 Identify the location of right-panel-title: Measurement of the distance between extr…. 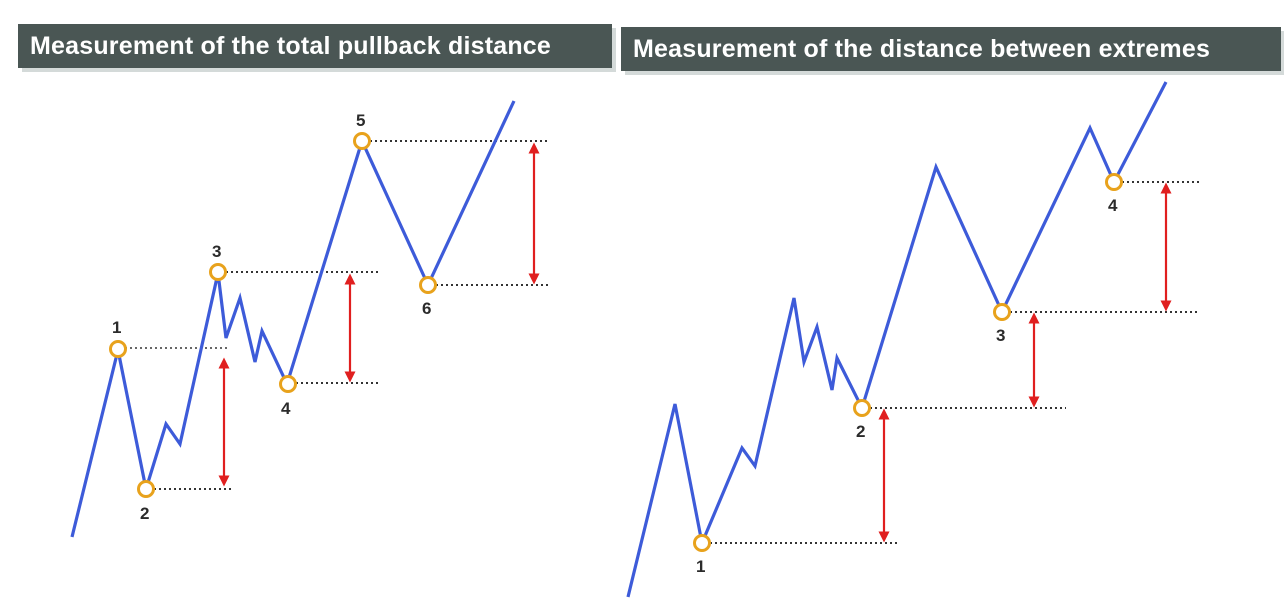
(951, 49).